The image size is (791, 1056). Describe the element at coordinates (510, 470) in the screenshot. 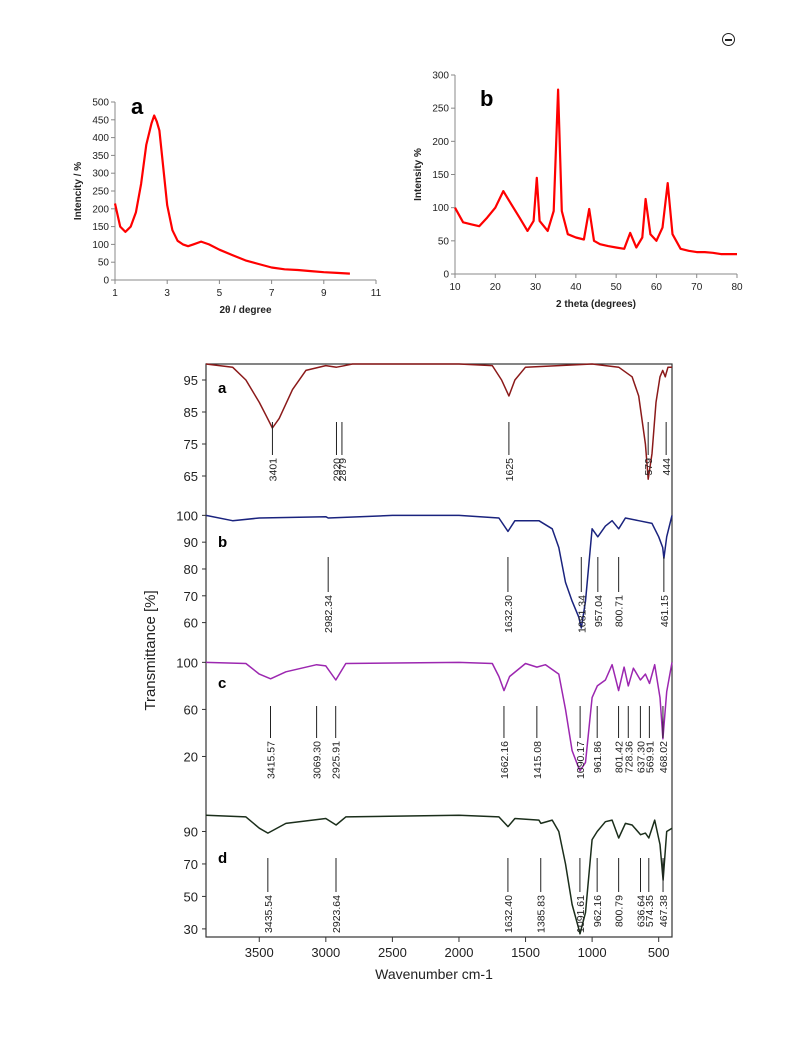

I see `peak-label: 1625` at that location.